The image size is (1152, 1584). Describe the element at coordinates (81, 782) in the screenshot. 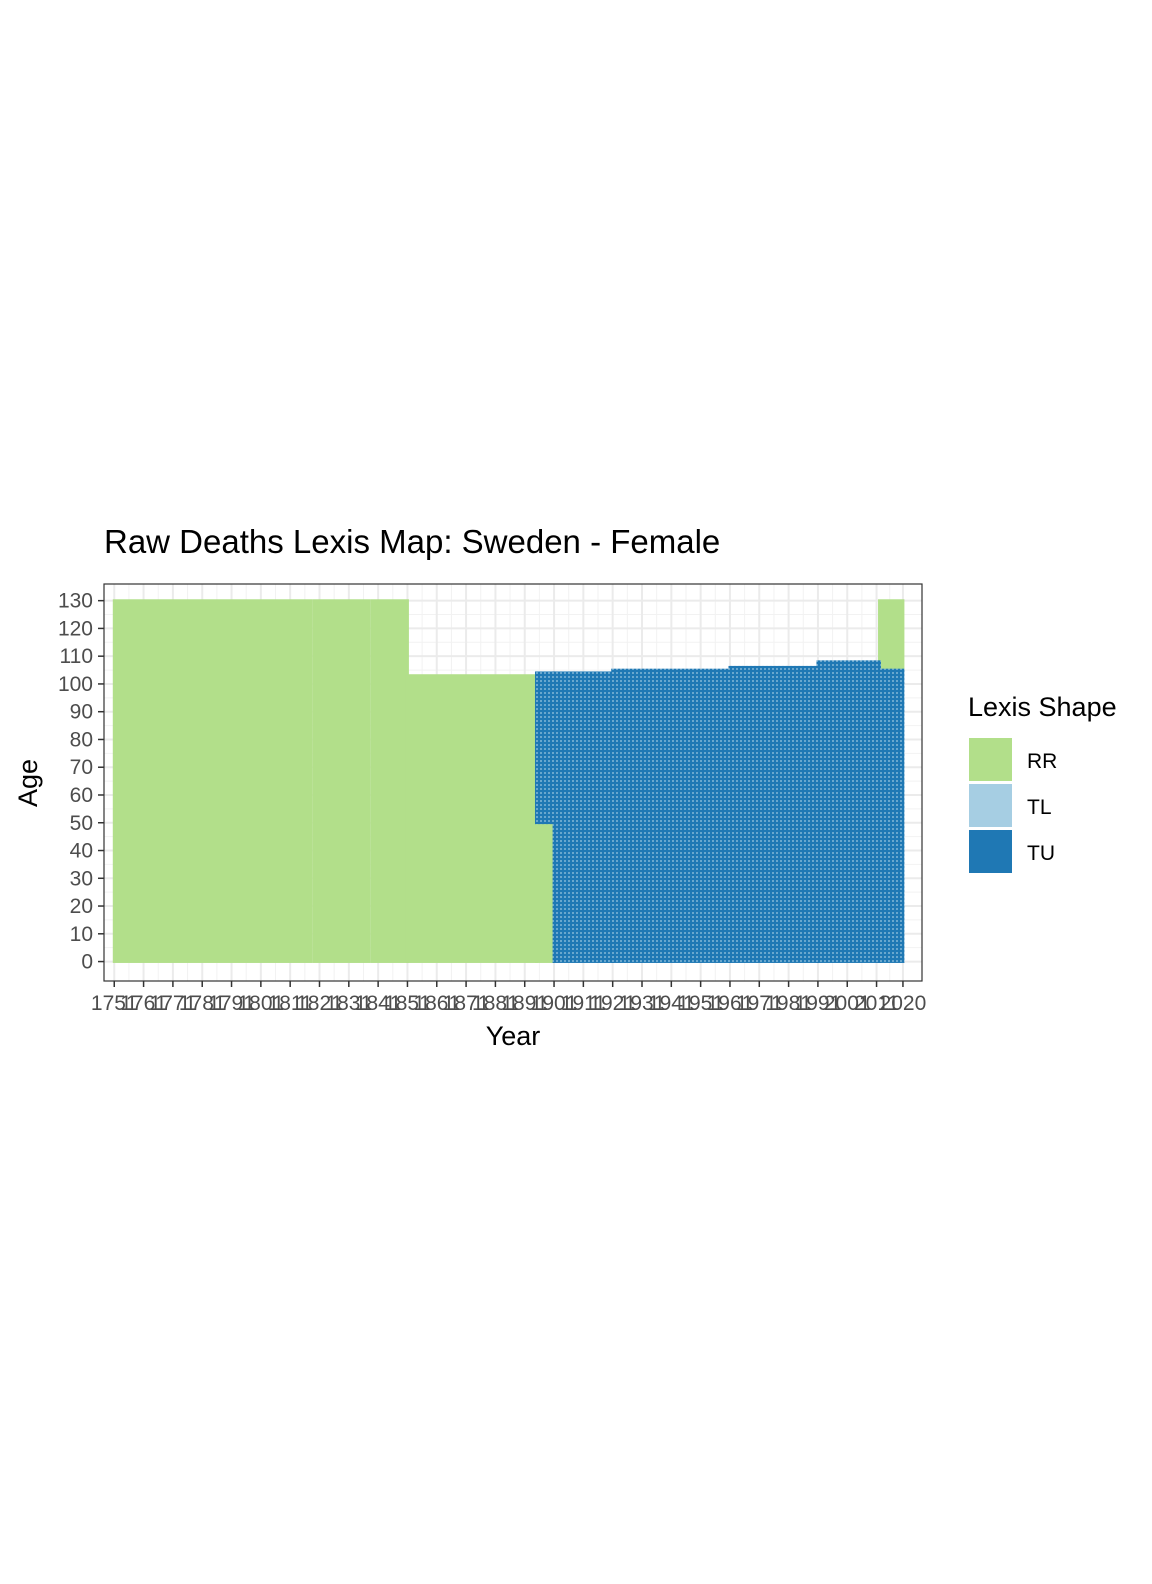

I see `y-axis: 0 10 20 30 40 50 60 70 80 90 100 110 120 130` at that location.